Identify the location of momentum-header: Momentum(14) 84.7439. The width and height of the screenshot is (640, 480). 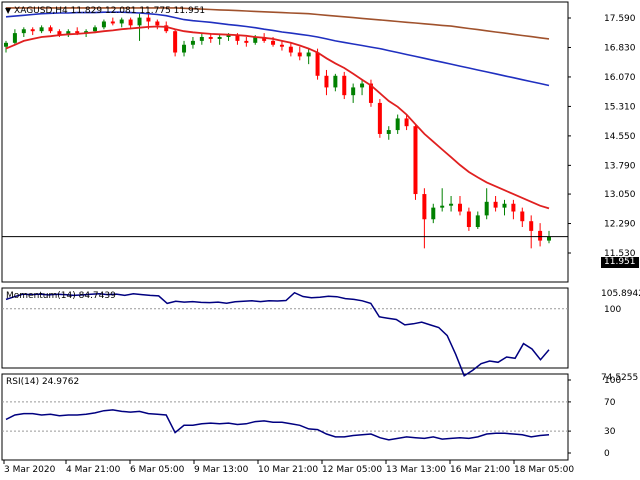
(61, 296).